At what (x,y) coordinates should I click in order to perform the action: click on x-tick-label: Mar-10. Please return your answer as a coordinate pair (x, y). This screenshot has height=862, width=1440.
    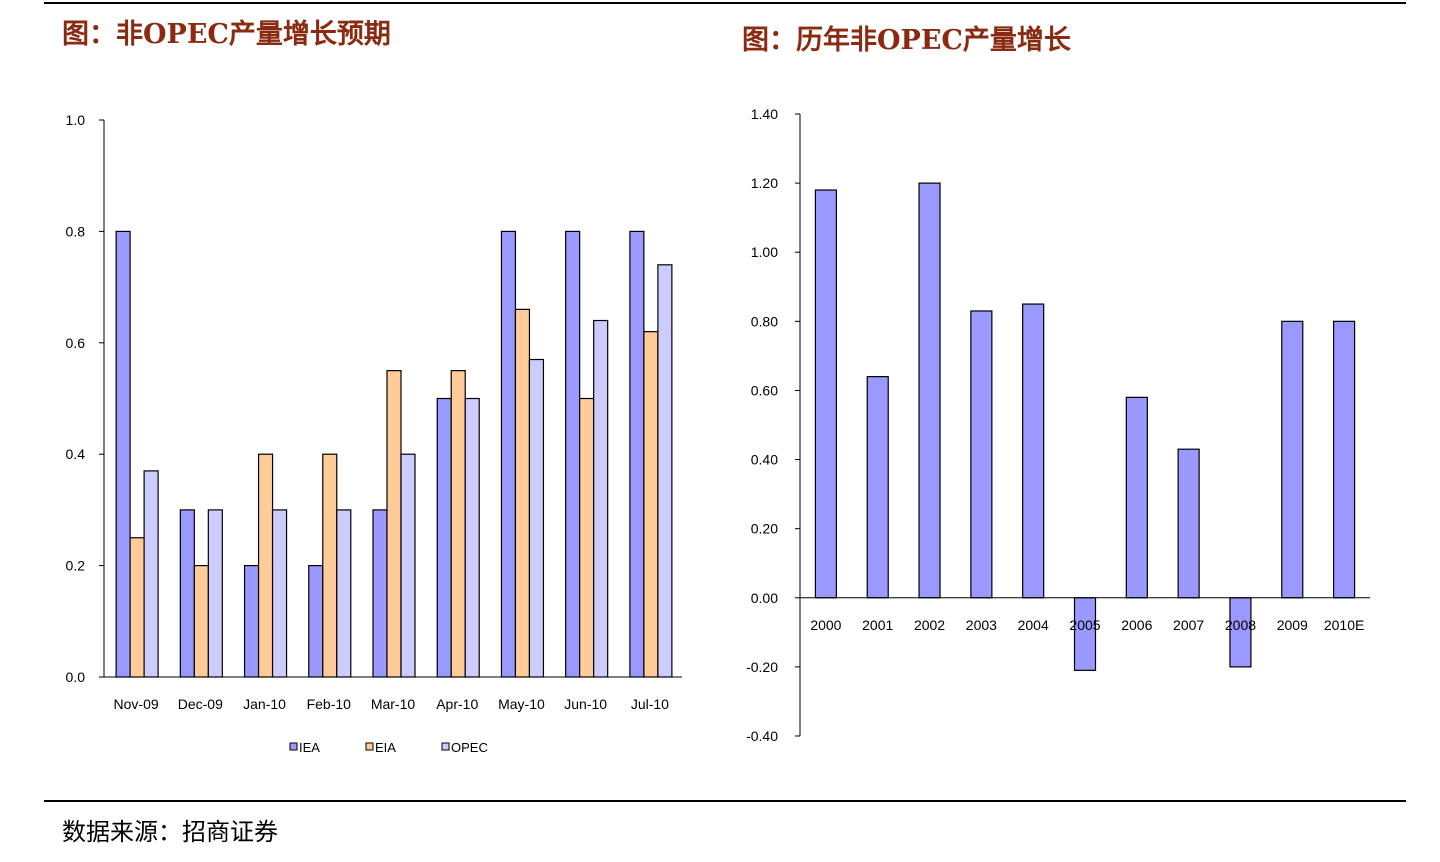
    Looking at the image, I should click on (393, 704).